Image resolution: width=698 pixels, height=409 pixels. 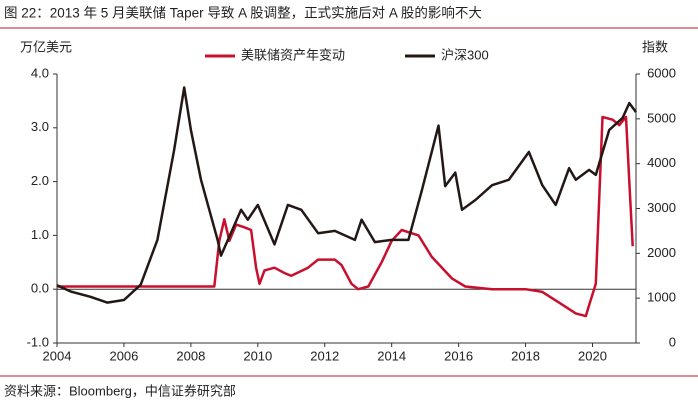 What do you see at coordinates (525, 355) in the screenshot?
I see `x-tick-label: 2018` at bounding box center [525, 355].